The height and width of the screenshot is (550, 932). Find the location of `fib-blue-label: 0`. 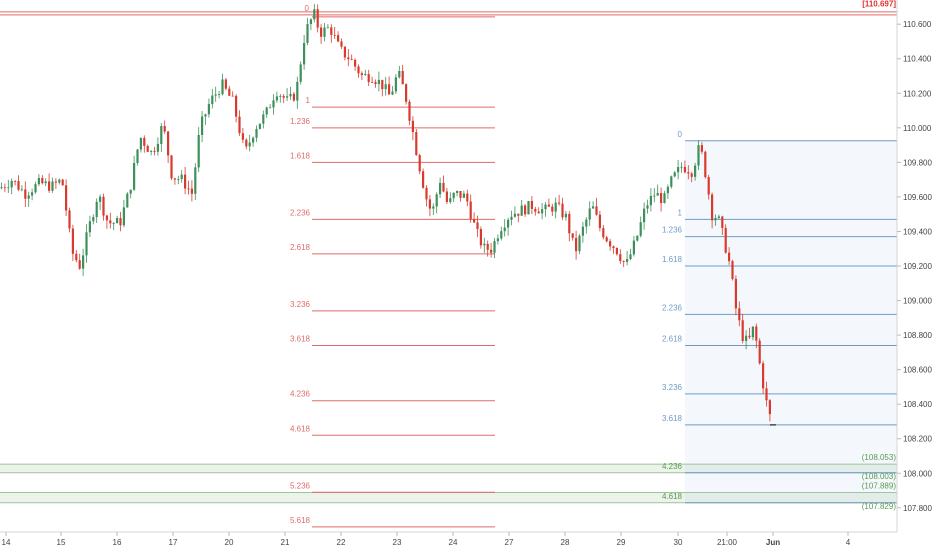

fib-blue-label: 0 is located at coordinates (680, 134).